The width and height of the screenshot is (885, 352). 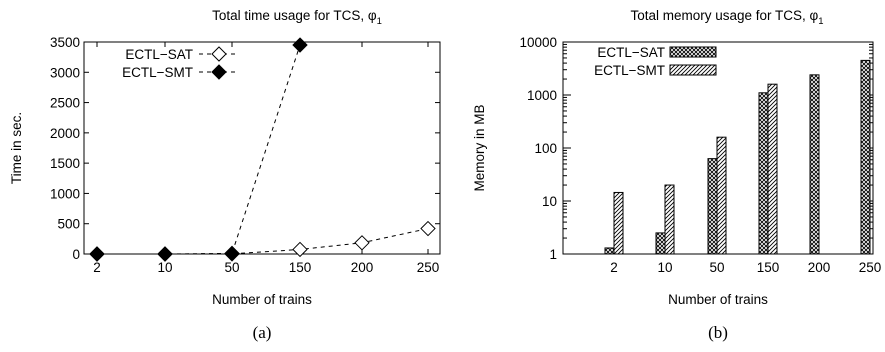 What do you see at coordinates (219, 72) in the screenshot?
I see `time-legend-marker-smt` at bounding box center [219, 72].